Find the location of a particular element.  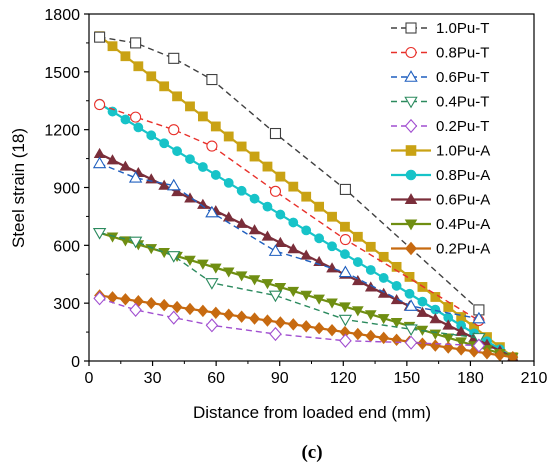

legend-label: 0.4Pu-T is located at coordinates (462, 102).